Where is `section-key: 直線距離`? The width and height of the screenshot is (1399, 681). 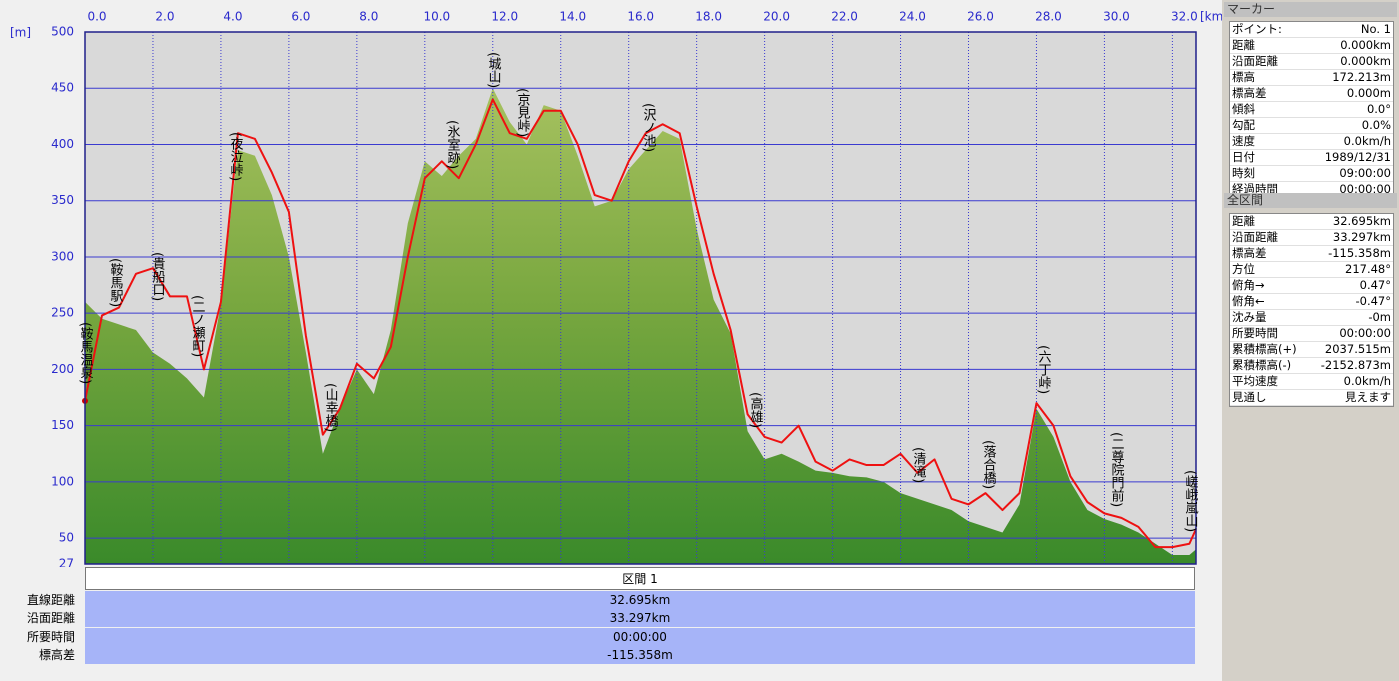
section-key: 直線距離 is located at coordinates (50, 600).